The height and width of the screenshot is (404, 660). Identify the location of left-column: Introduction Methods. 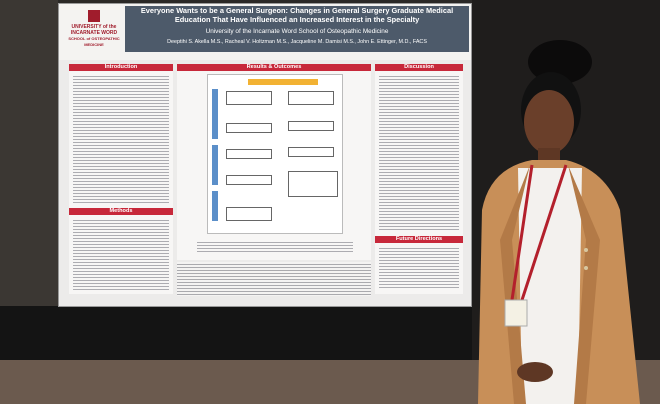
(121, 179).